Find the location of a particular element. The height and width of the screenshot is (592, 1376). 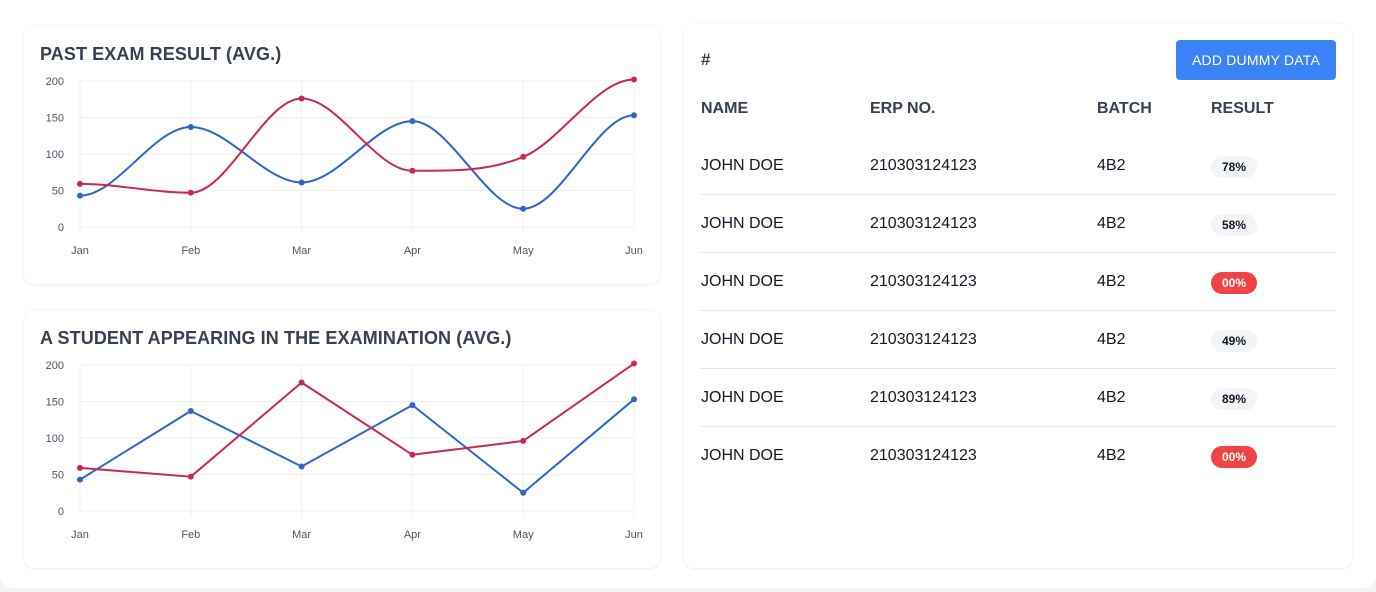

result-badge: 78% is located at coordinates (1234, 167).